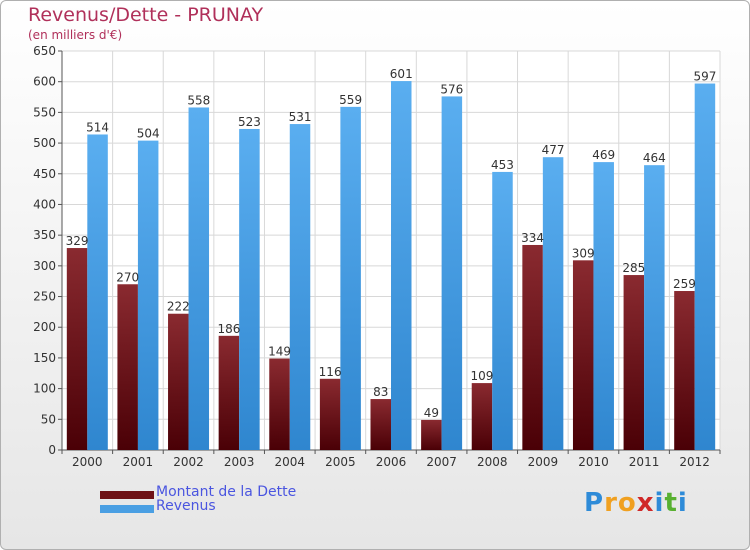  Describe the element at coordinates (148, 134) in the screenshot. I see `data-label-revenue: 504` at that location.